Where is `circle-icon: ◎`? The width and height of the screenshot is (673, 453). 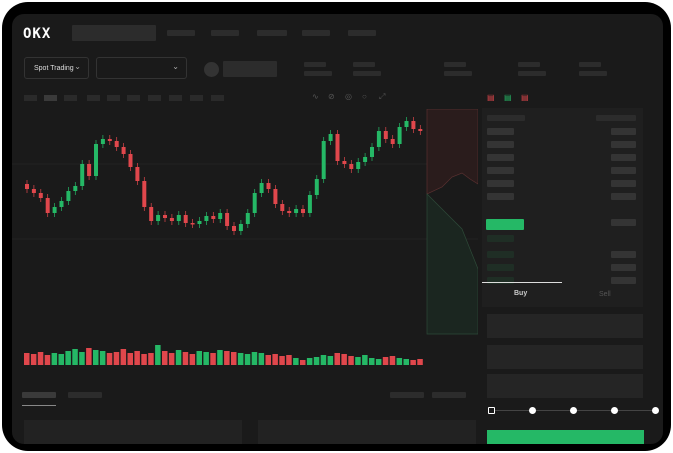 circle-icon: ◎ is located at coordinates (348, 96).